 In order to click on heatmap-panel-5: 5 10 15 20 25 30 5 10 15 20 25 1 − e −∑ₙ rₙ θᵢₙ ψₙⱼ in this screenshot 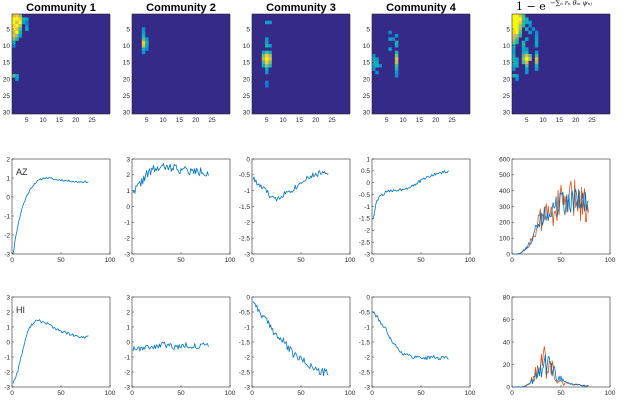, I will do `click(557, 62)`.